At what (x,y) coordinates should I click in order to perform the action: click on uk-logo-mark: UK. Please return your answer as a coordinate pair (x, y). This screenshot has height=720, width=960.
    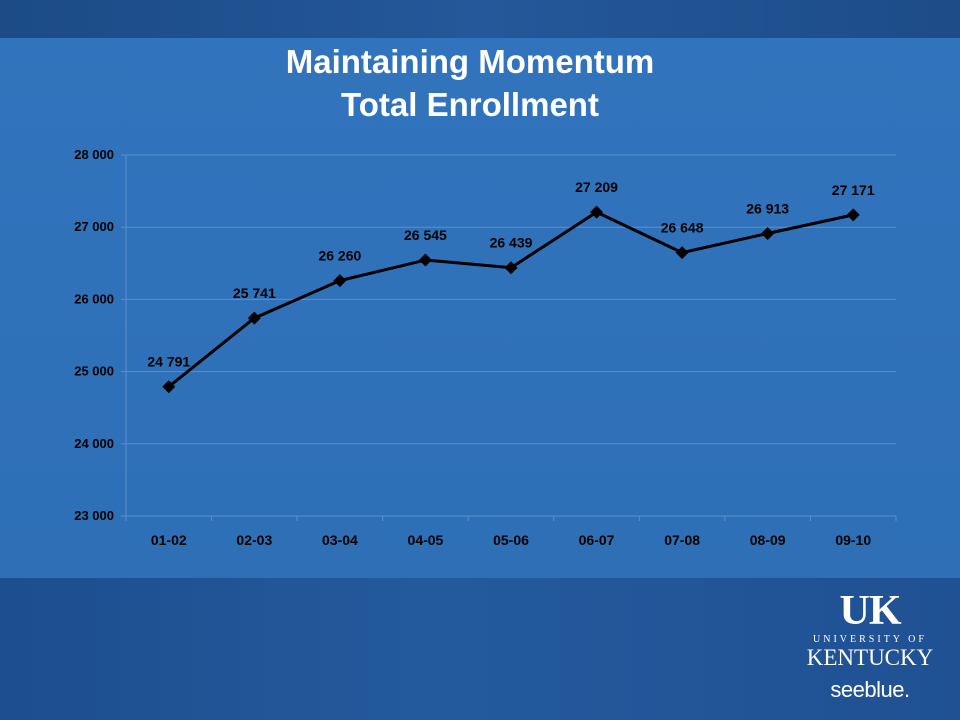
    Looking at the image, I should click on (870, 611).